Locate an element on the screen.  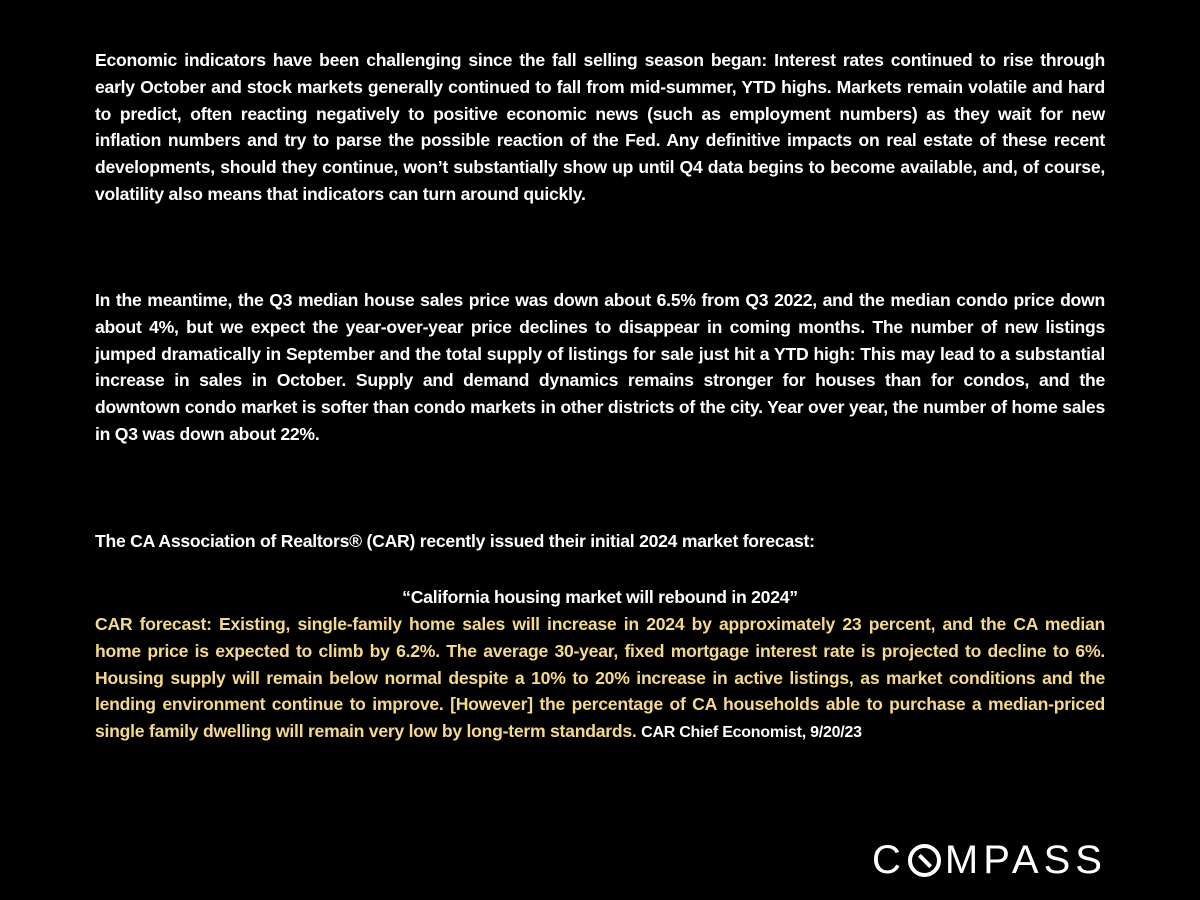
compass-logo: C MPASS is located at coordinates (989, 860).